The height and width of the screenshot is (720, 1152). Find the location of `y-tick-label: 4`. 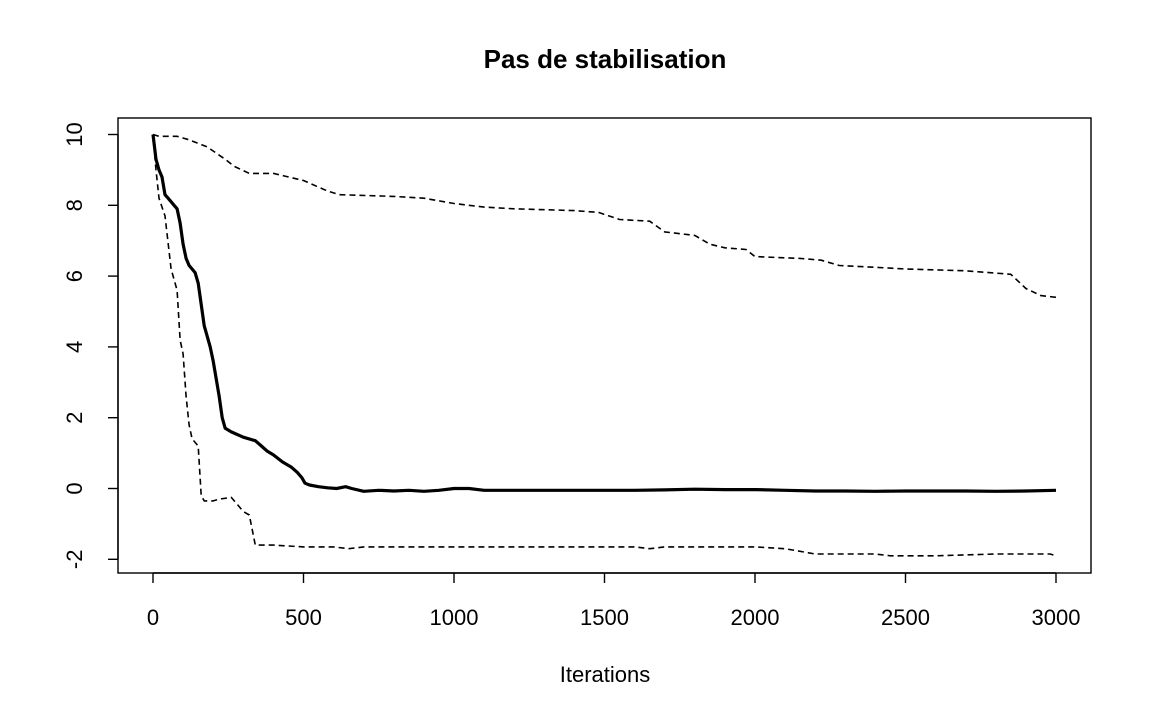

y-tick-label: 4 is located at coordinates (74, 347).